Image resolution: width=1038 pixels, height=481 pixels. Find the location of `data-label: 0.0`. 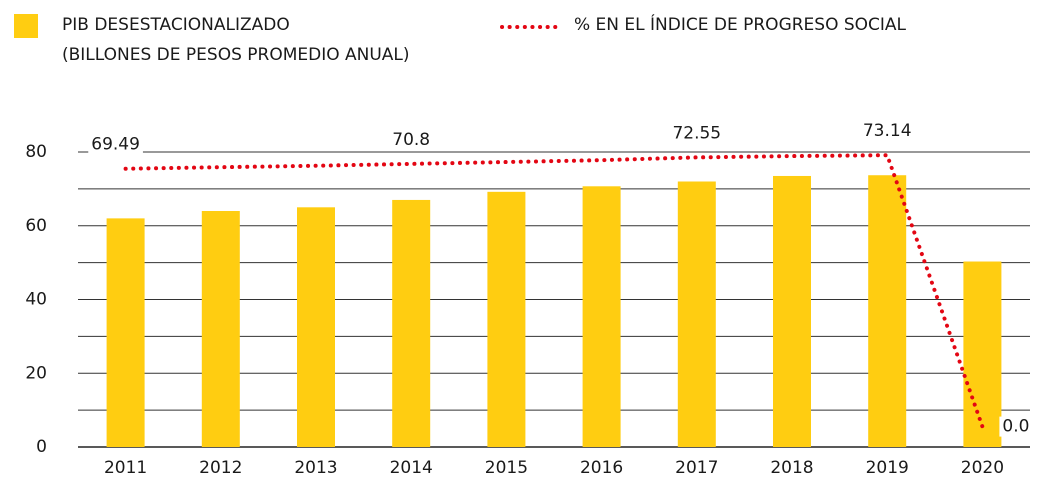

data-label: 0.0 is located at coordinates (1015, 427).